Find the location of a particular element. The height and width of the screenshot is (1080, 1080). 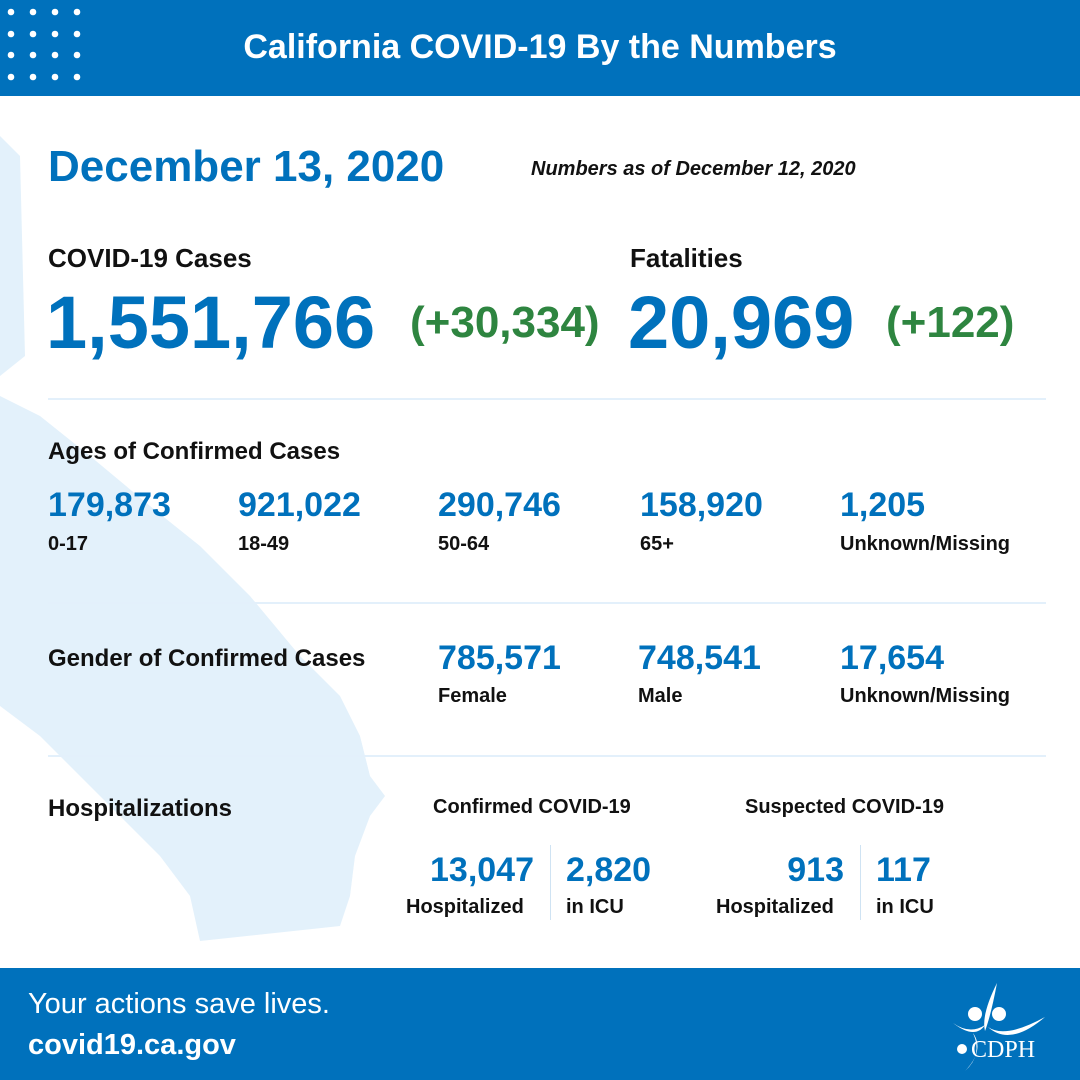

svg-text: CDPH is located at coordinates (1003, 1050).